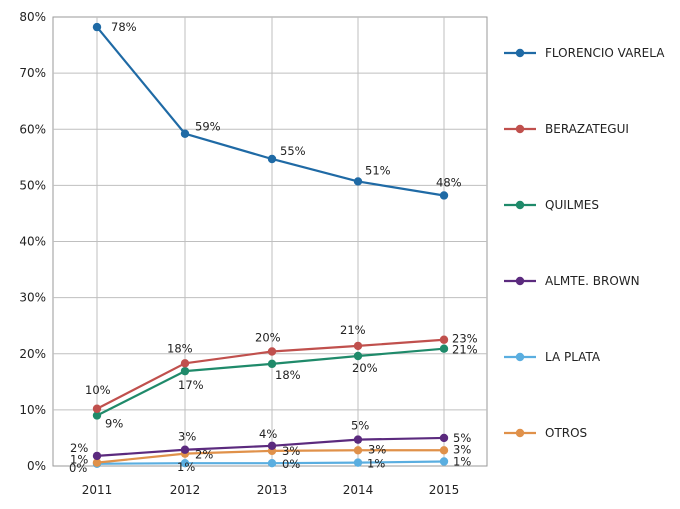  What do you see at coordinates (32, 185) in the screenshot?
I see `y-tick-label: 50%` at bounding box center [32, 185].